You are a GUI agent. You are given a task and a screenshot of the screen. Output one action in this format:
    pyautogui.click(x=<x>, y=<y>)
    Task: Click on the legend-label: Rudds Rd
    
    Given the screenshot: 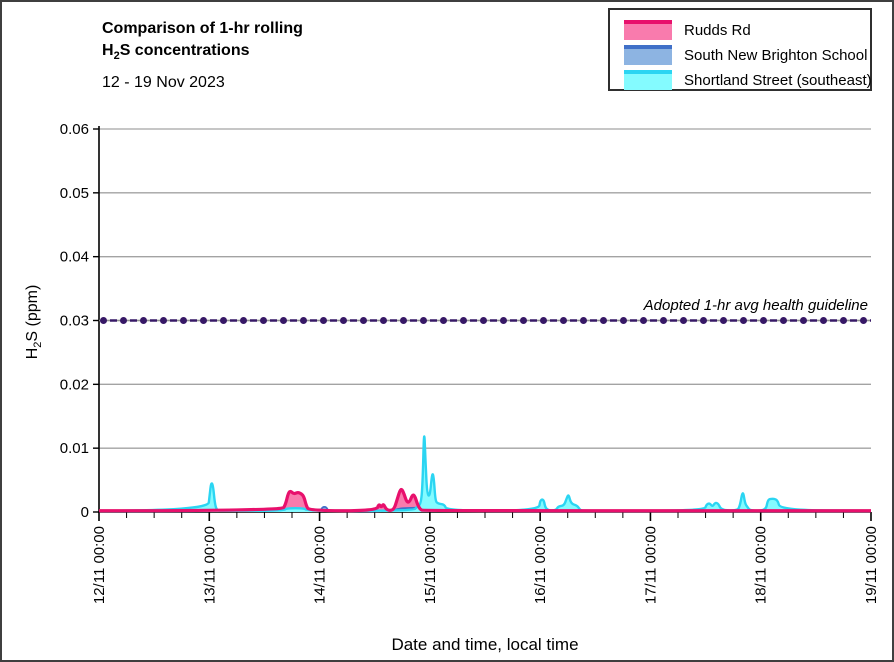 What is the action you would take?
    pyautogui.click(x=717, y=30)
    